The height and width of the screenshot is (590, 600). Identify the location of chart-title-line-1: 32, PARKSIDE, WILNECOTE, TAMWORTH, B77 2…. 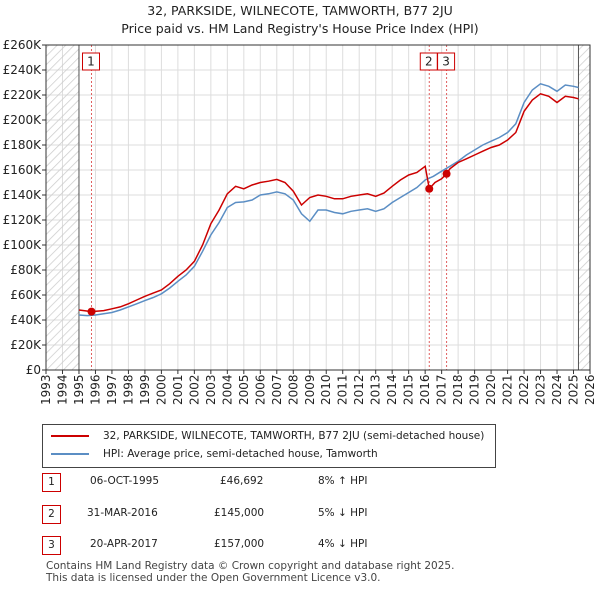
(300, 10).